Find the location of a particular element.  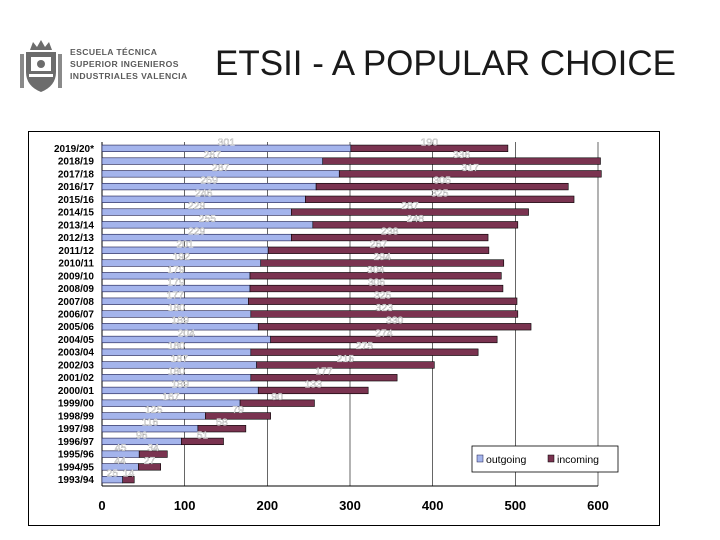

data-label-outgoing: 177 is located at coordinates (175, 295).